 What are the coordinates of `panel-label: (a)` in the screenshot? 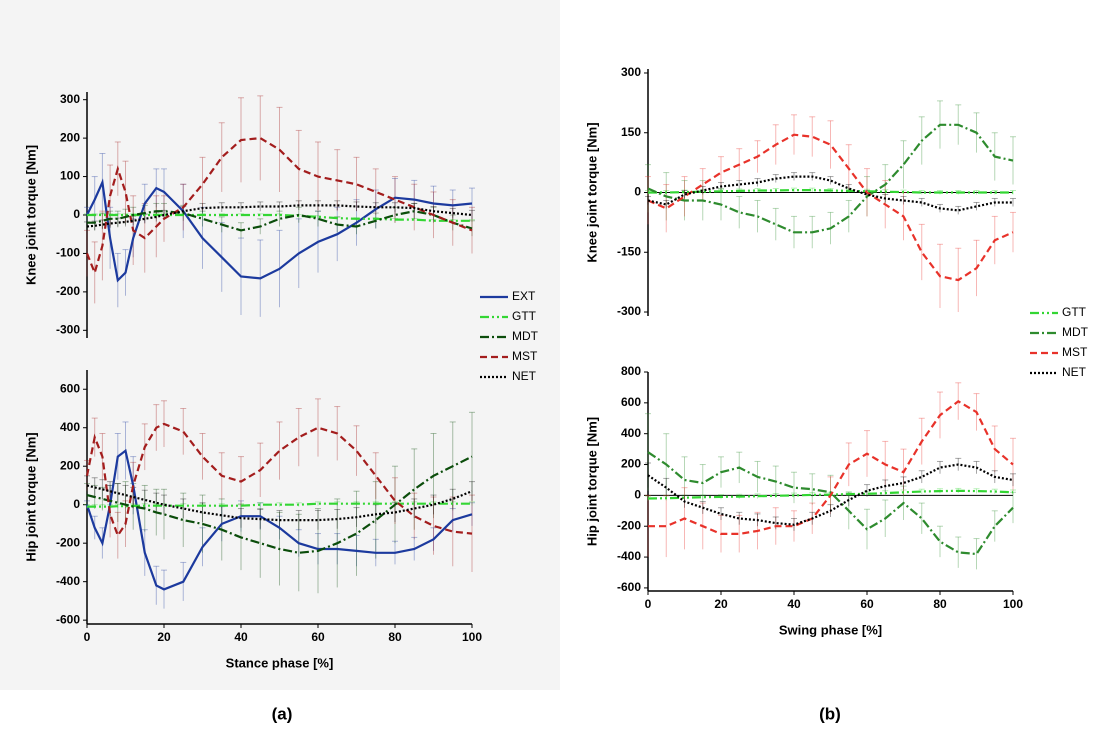 It's located at (282, 713).